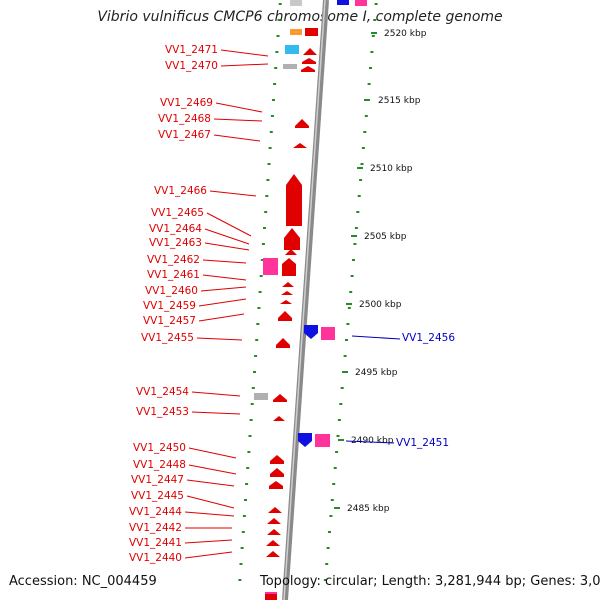 The width and height of the screenshot is (600, 600). Describe the element at coordinates (167, 338) in the screenshot. I see `gene-label: VV1_2455` at that location.